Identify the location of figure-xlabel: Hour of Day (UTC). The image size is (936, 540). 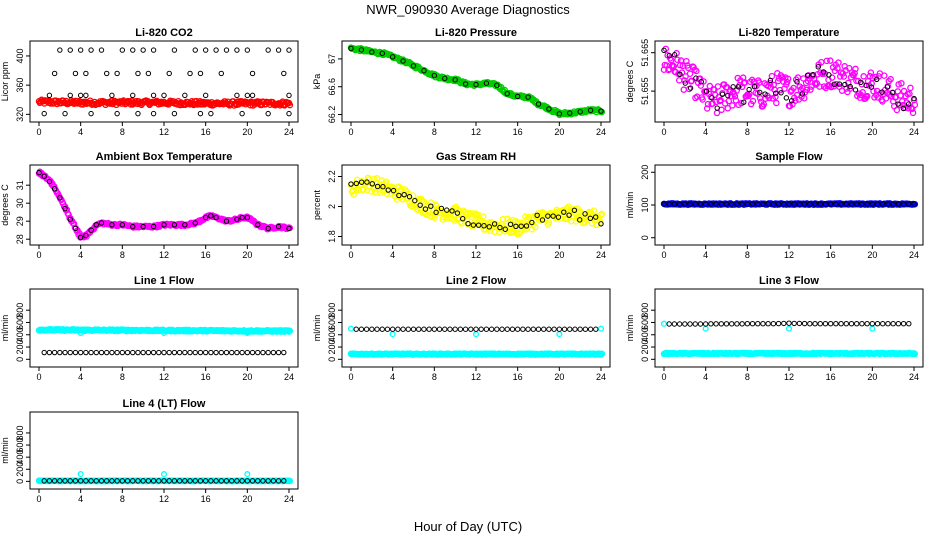
(468, 526).